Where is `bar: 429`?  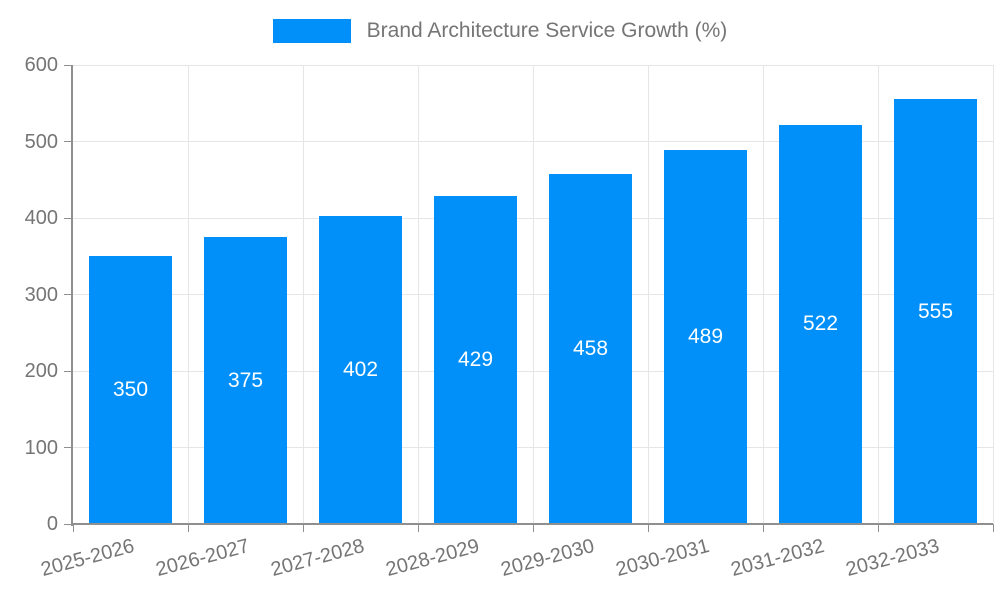 bar: 429 is located at coordinates (475, 359).